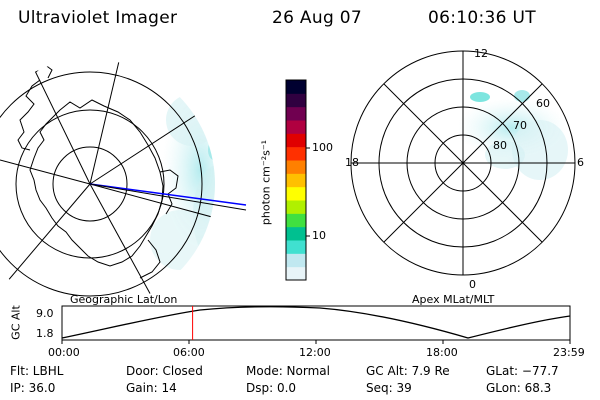 This screenshot has width=600, height=400. Describe the element at coordinates (315, 352) in the screenshot. I see `xtick-1200: 12:00` at that location.